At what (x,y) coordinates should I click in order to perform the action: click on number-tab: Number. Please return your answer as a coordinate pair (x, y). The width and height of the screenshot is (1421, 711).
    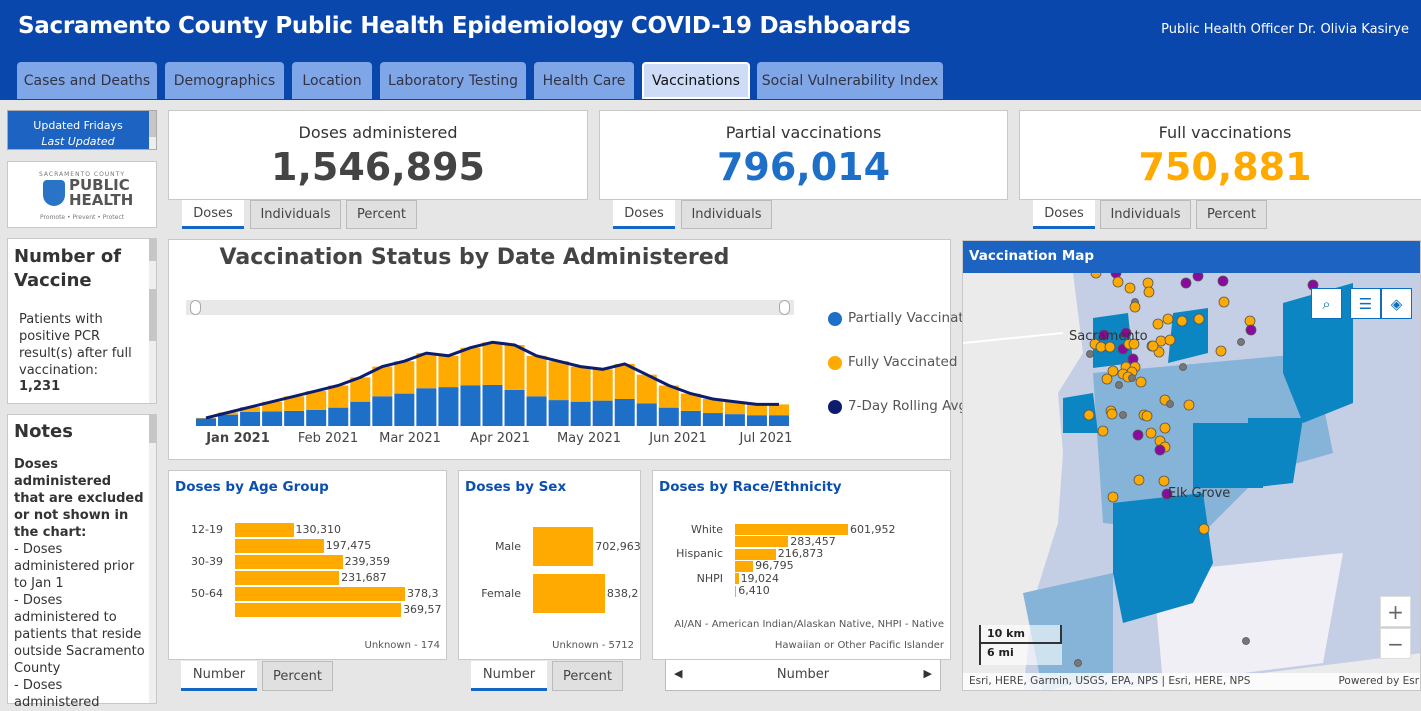
    Looking at the image, I should click on (509, 676).